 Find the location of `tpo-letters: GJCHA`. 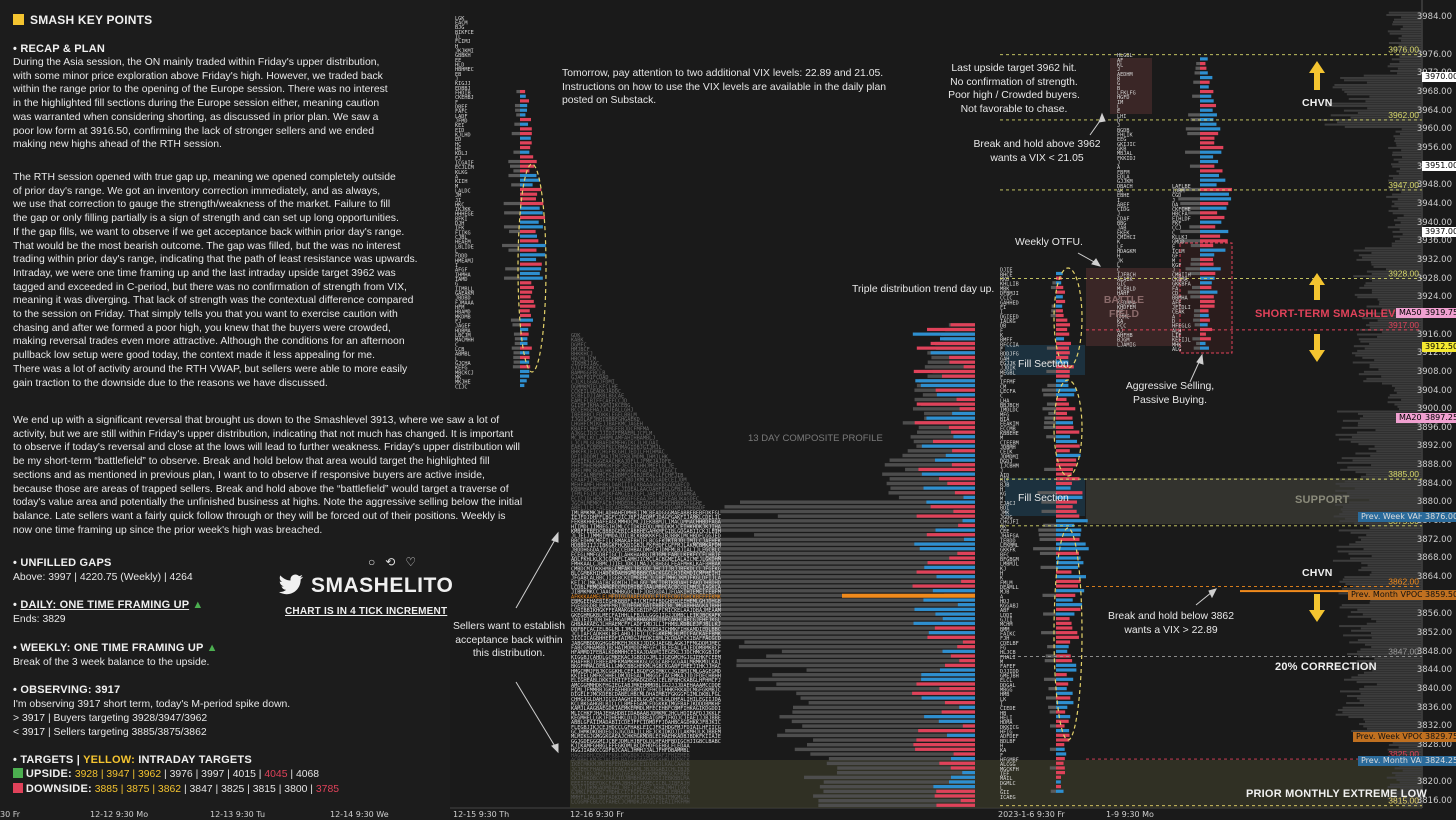

tpo-letters: GJCHA is located at coordinates (463, 364).